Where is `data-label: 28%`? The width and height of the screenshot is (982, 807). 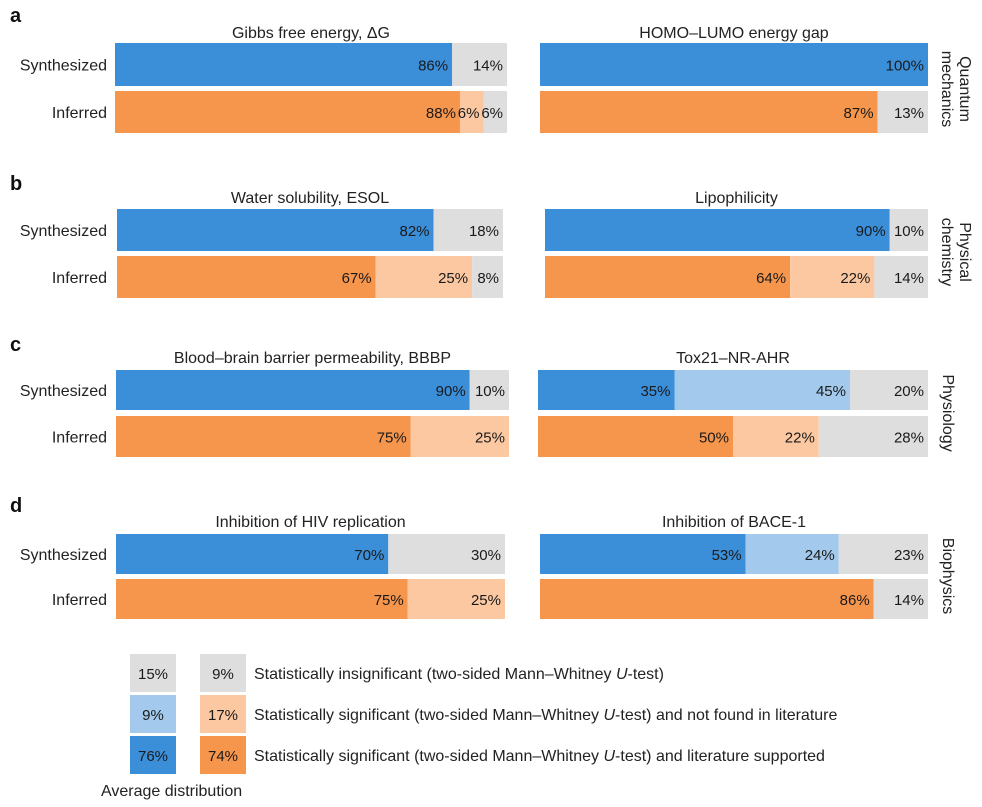
data-label: 28% is located at coordinates (909, 438).